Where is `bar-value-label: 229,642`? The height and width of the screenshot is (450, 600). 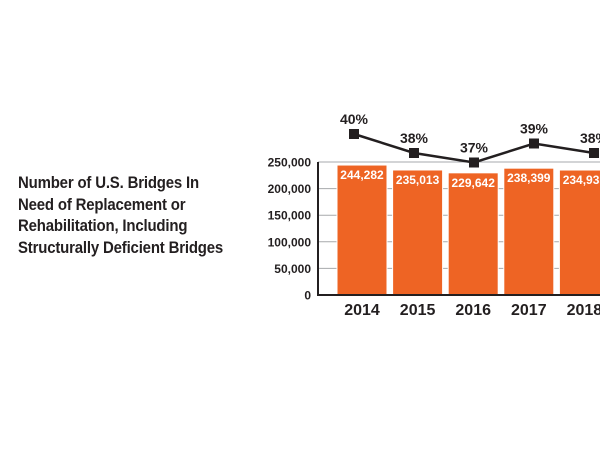
bar-value-label: 229,642 is located at coordinates (474, 183).